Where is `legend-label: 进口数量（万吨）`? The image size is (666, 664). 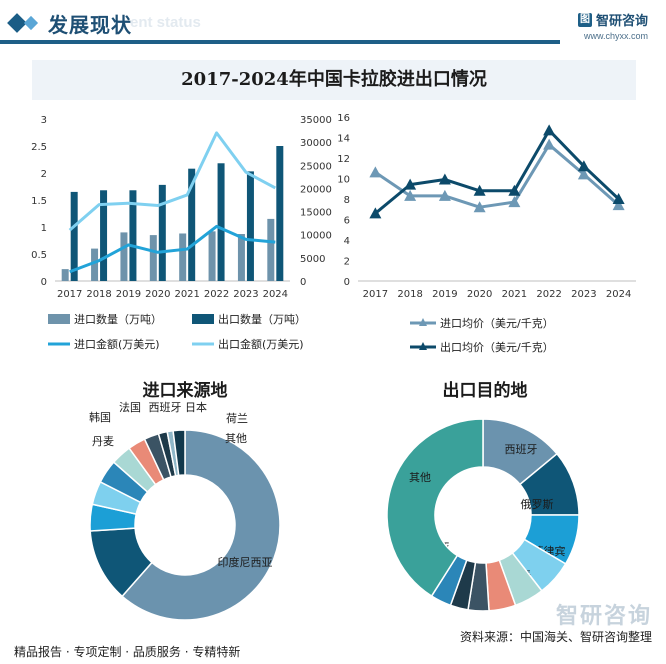
legend-label: 进口数量（万吨） is located at coordinates (118, 319).